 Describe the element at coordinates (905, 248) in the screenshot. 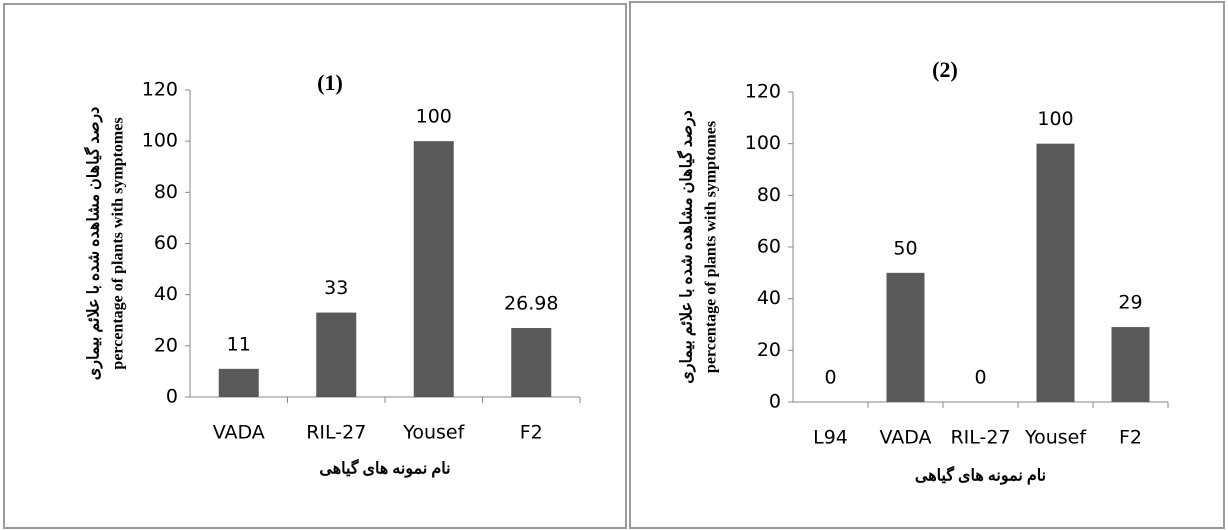

I see `data-label: 50` at that location.